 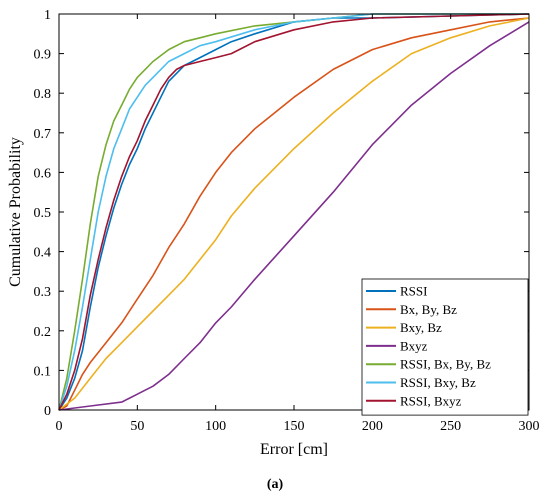 What do you see at coordinates (43, 332) in the screenshot?
I see `y-tick-label: 0.2` at bounding box center [43, 332].